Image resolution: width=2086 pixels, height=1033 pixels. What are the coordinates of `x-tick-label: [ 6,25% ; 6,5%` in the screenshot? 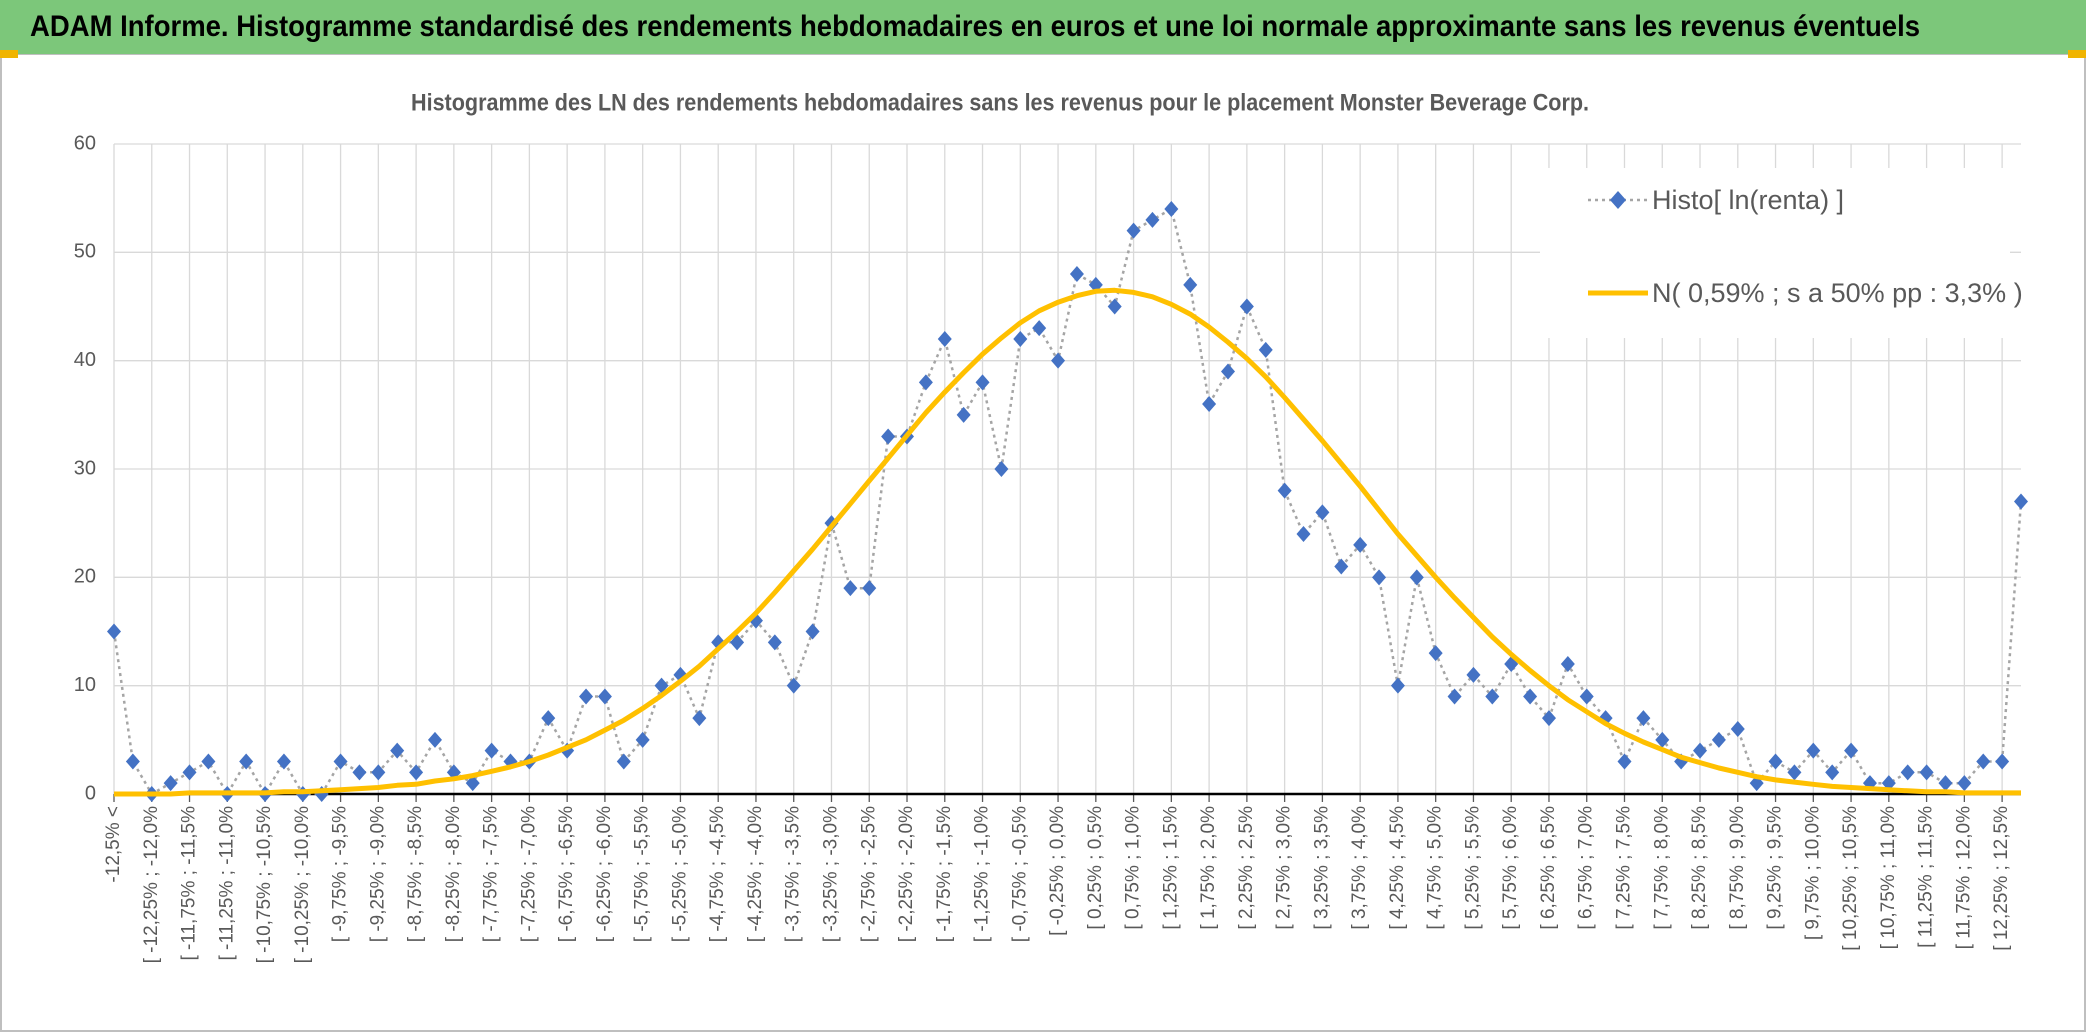 It's located at (1548, 868).